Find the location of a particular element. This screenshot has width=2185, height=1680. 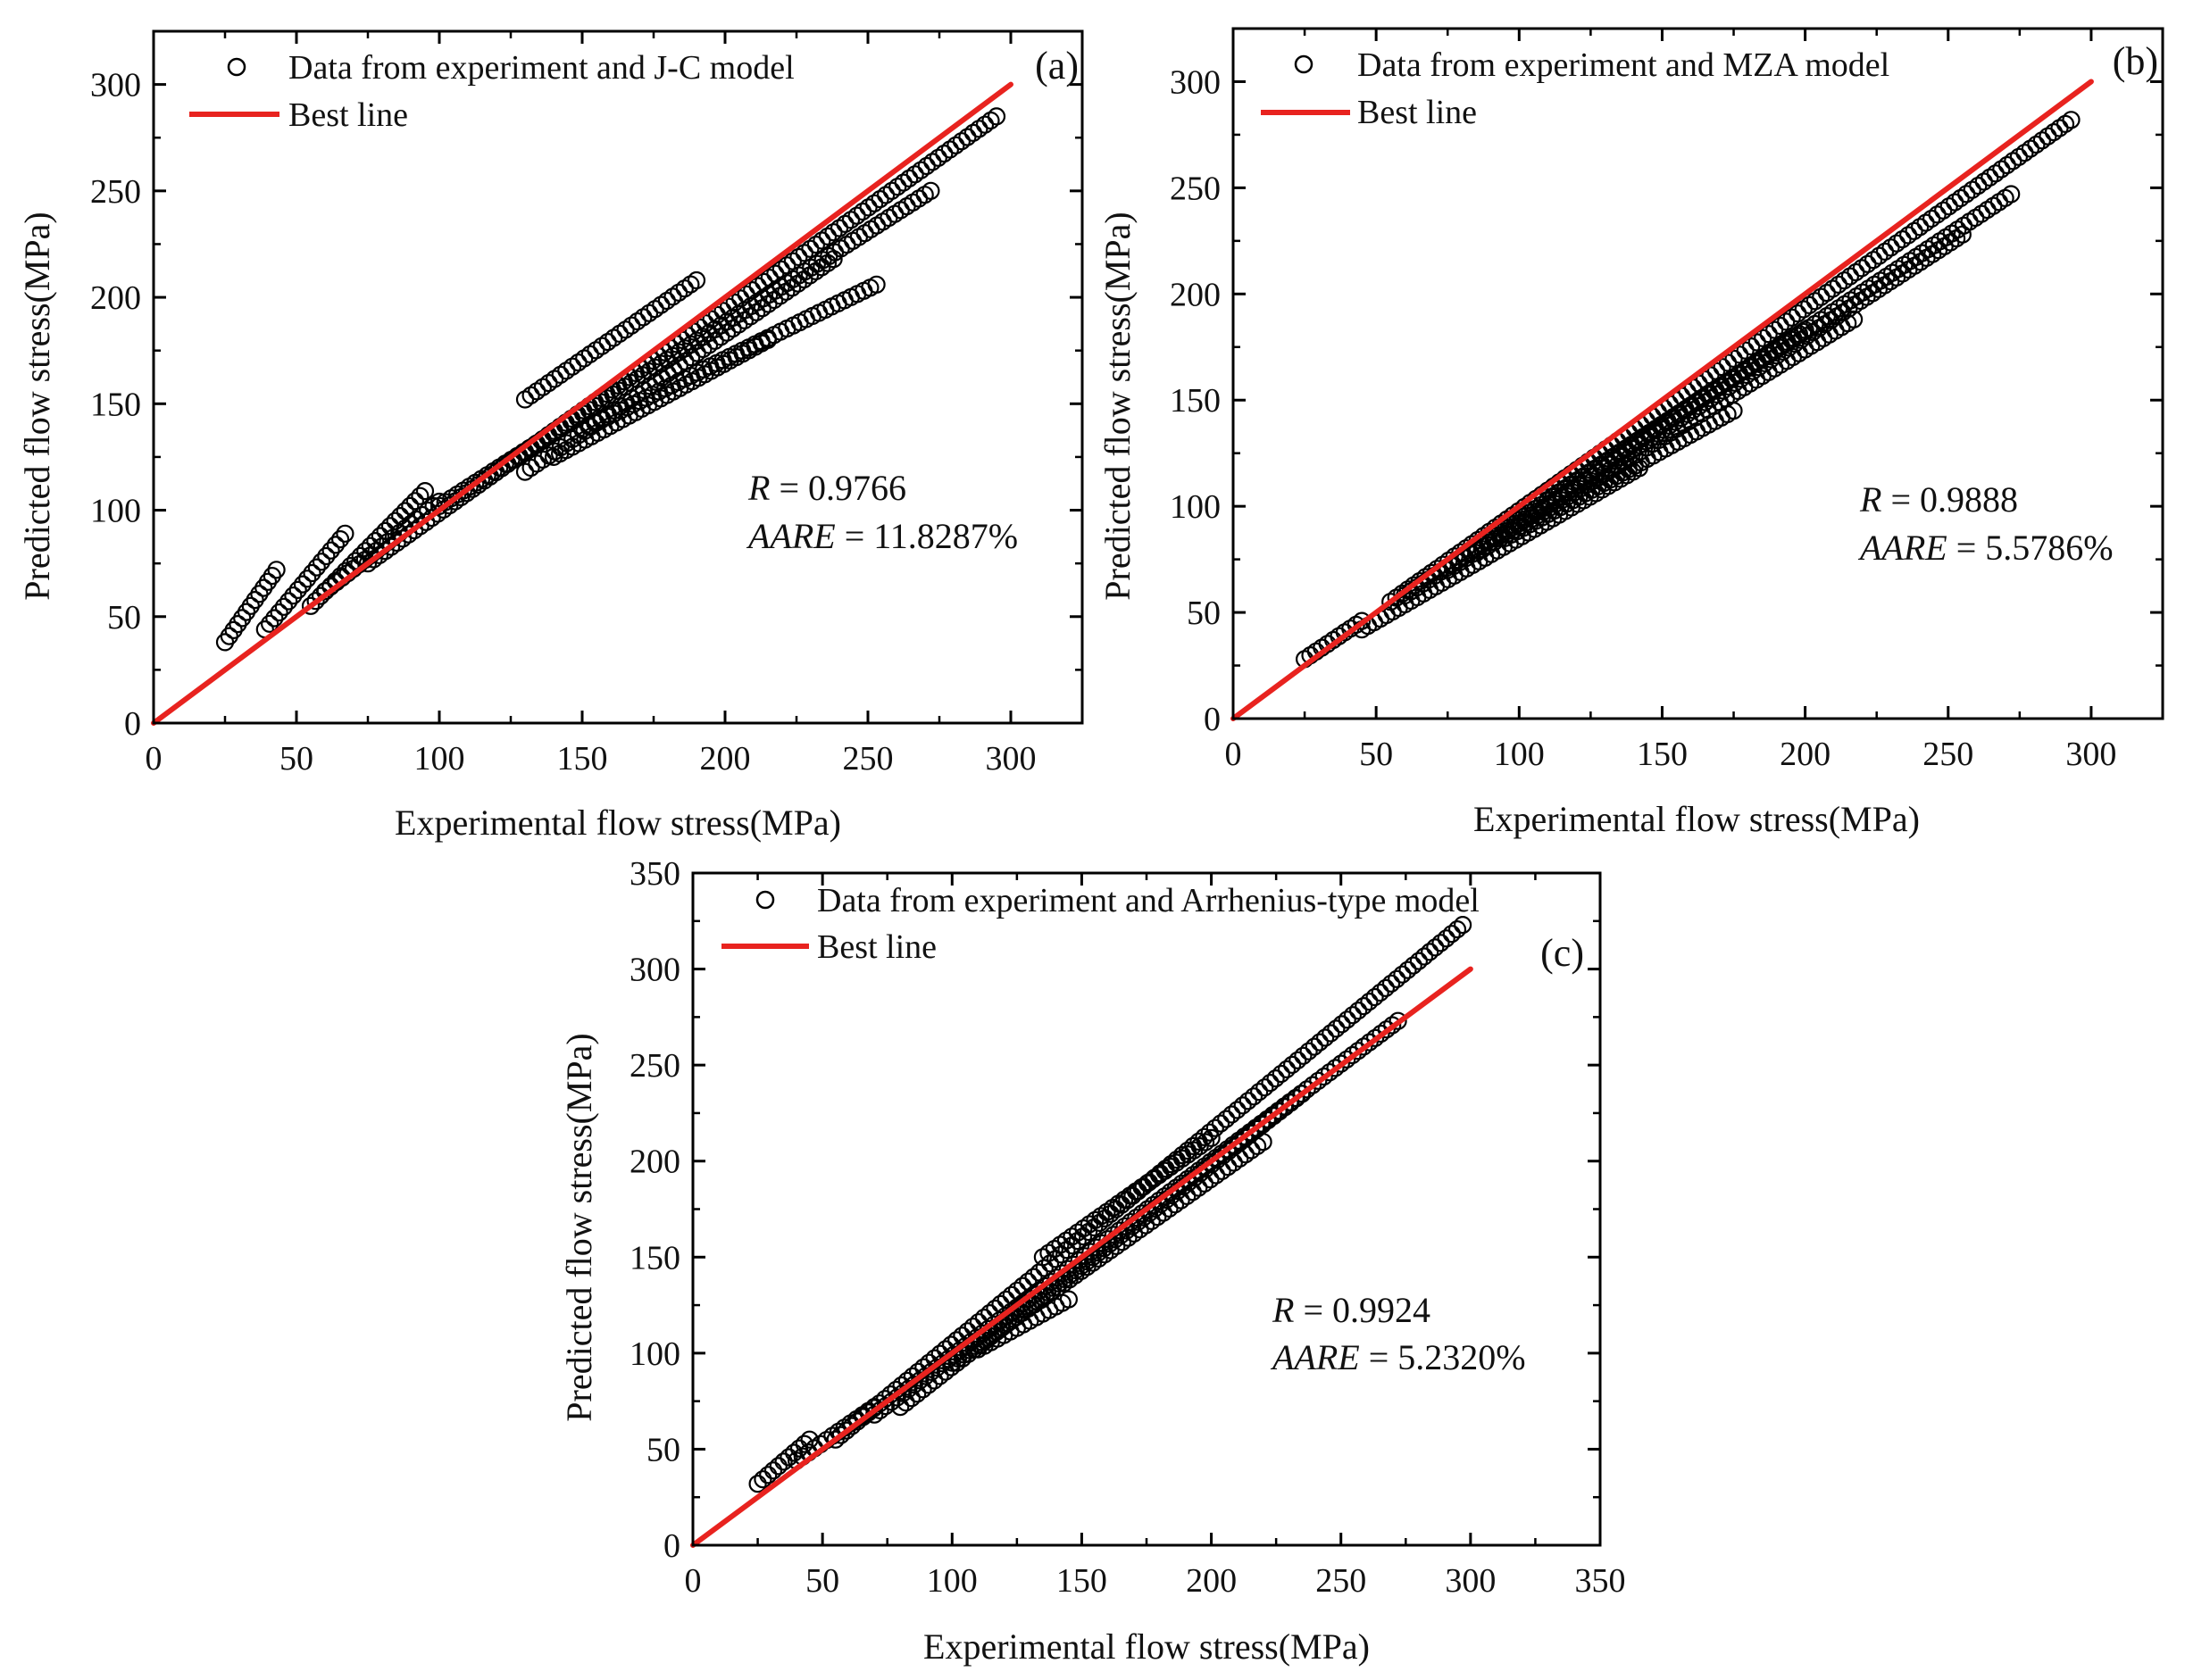

panel-b-aare-stat: AARE = 5.5786% is located at coordinates (1986, 548).